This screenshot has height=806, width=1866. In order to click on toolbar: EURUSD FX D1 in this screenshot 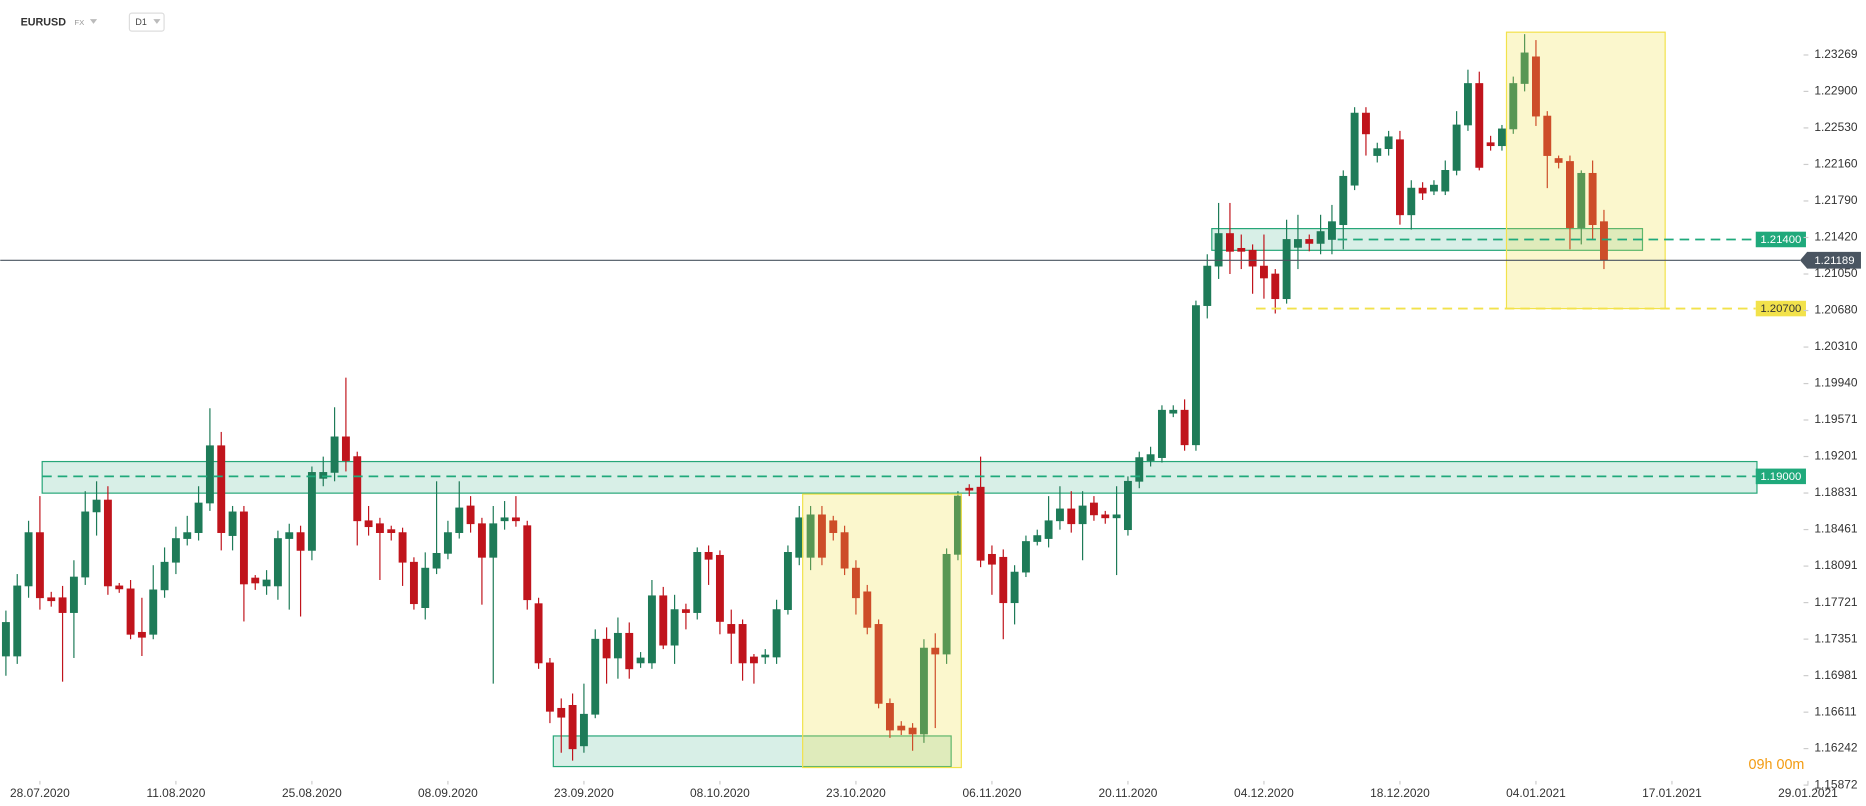, I will do `click(93, 22)`.